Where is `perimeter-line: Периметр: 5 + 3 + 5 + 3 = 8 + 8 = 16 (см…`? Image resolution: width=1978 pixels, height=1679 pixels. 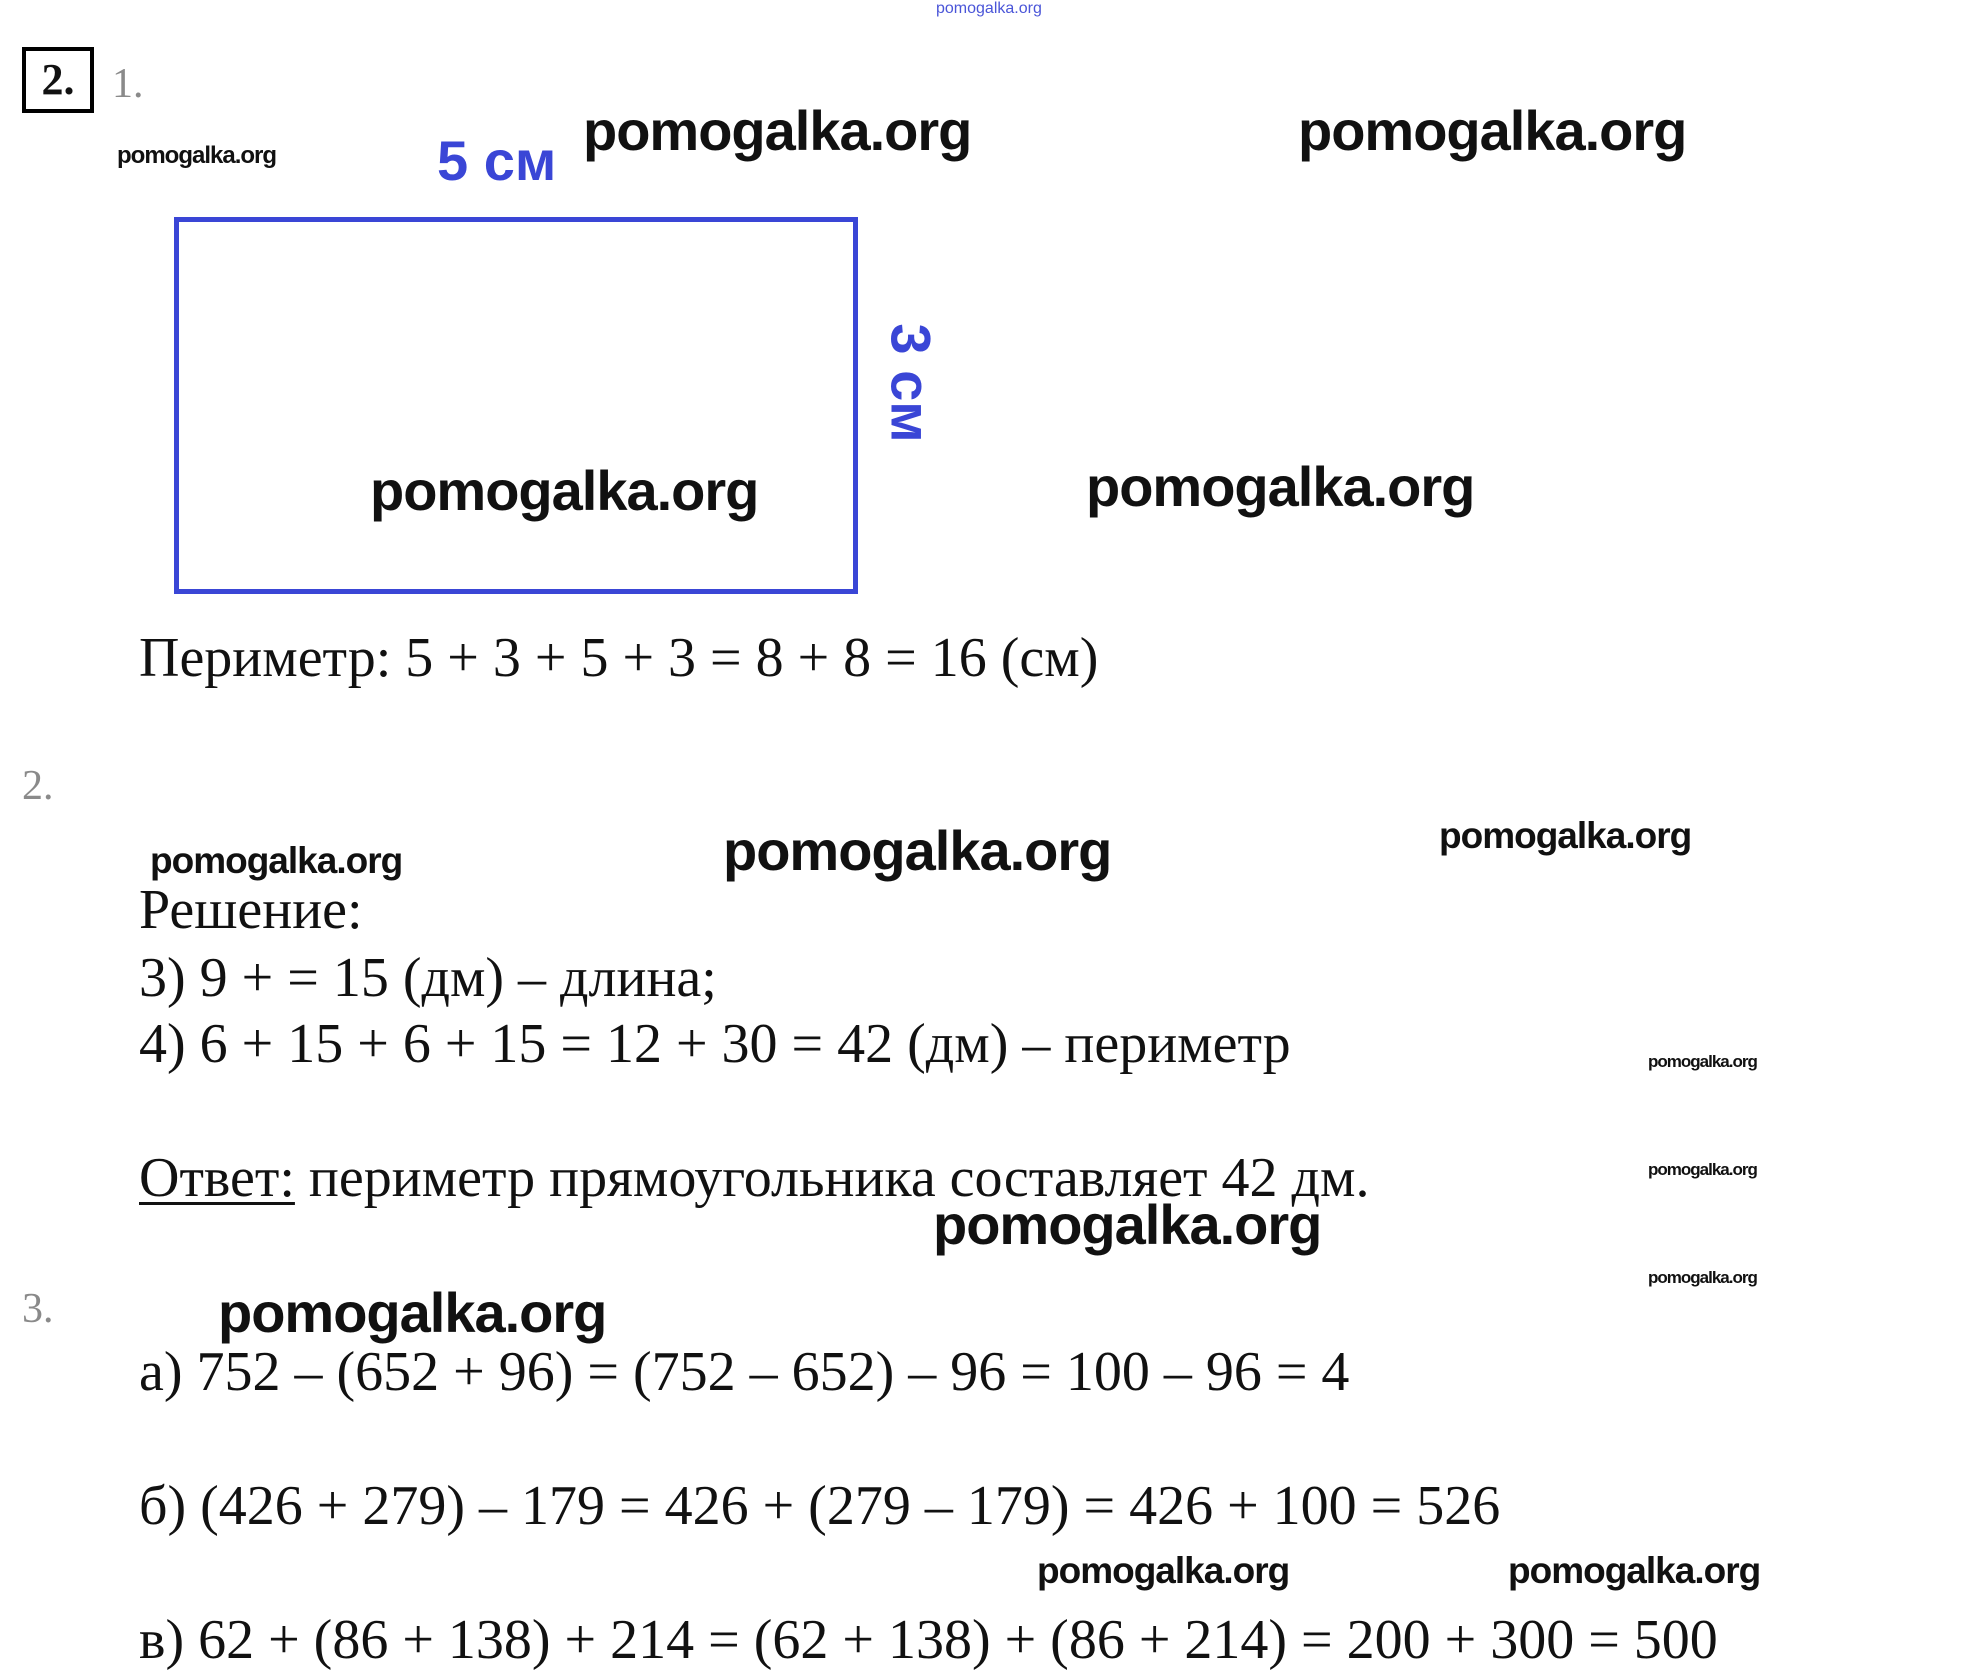
perimeter-line: Периметр: 5 + 3 + 5 + 3 = 8 + 8 = 16 (см… is located at coordinates (619, 658).